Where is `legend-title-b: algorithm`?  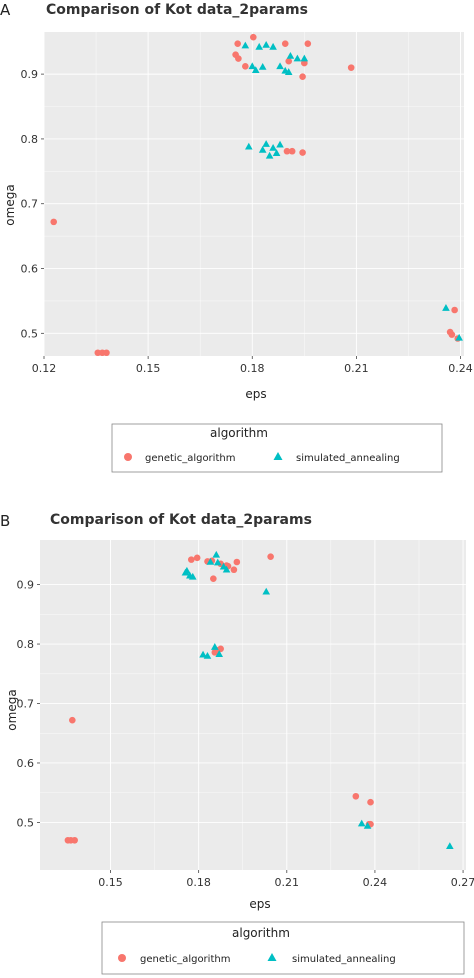 legend-title-b: algorithm is located at coordinates (261, 933).